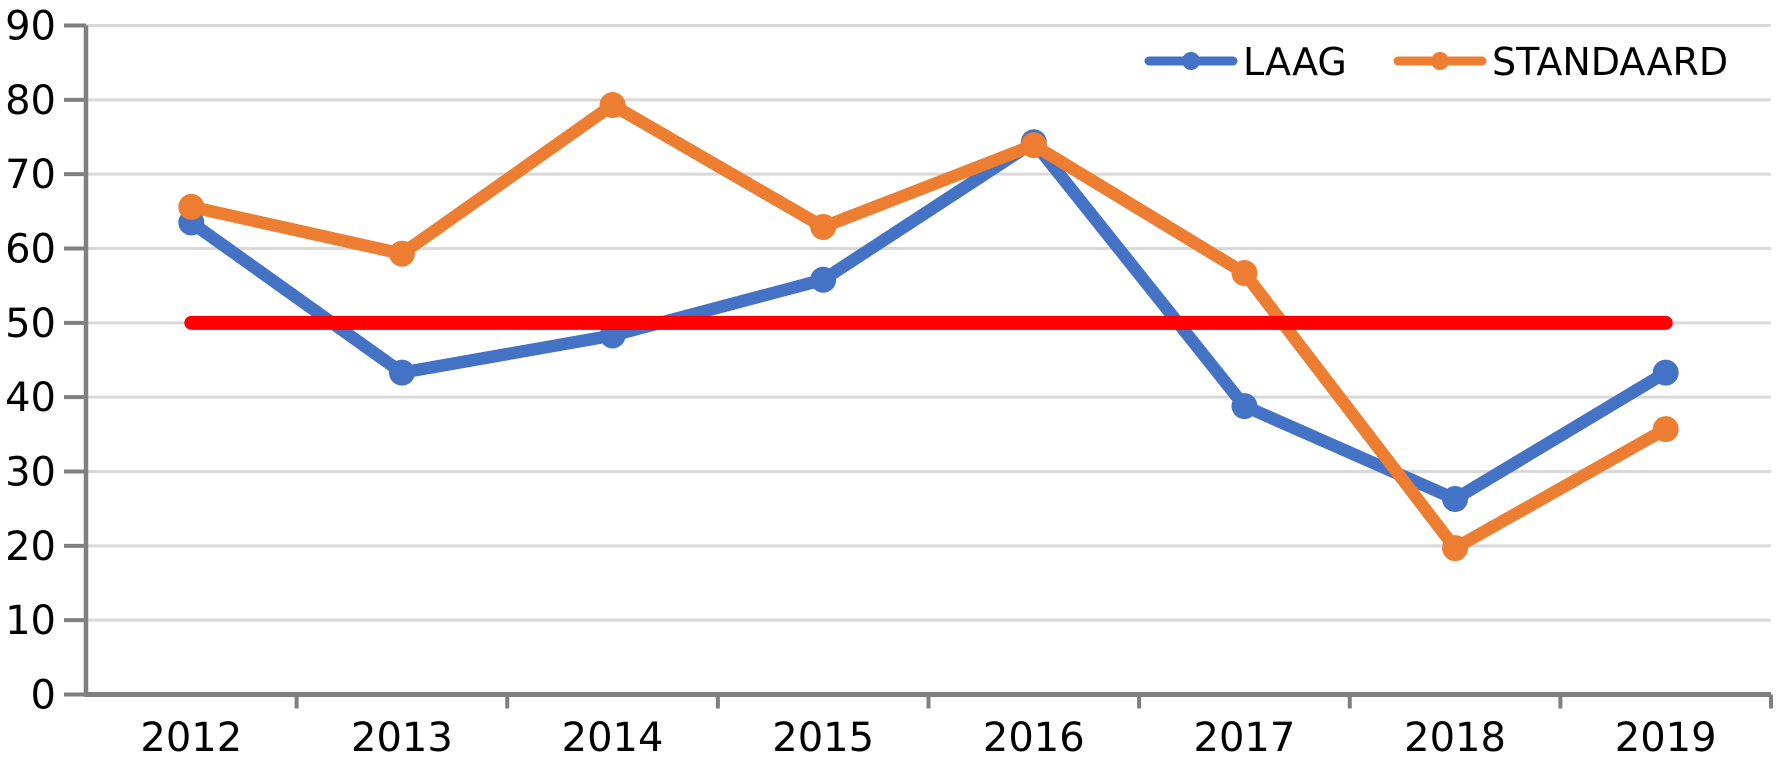 The height and width of the screenshot is (764, 1790). I want to click on x-tick-label: 2019, so click(1666, 738).